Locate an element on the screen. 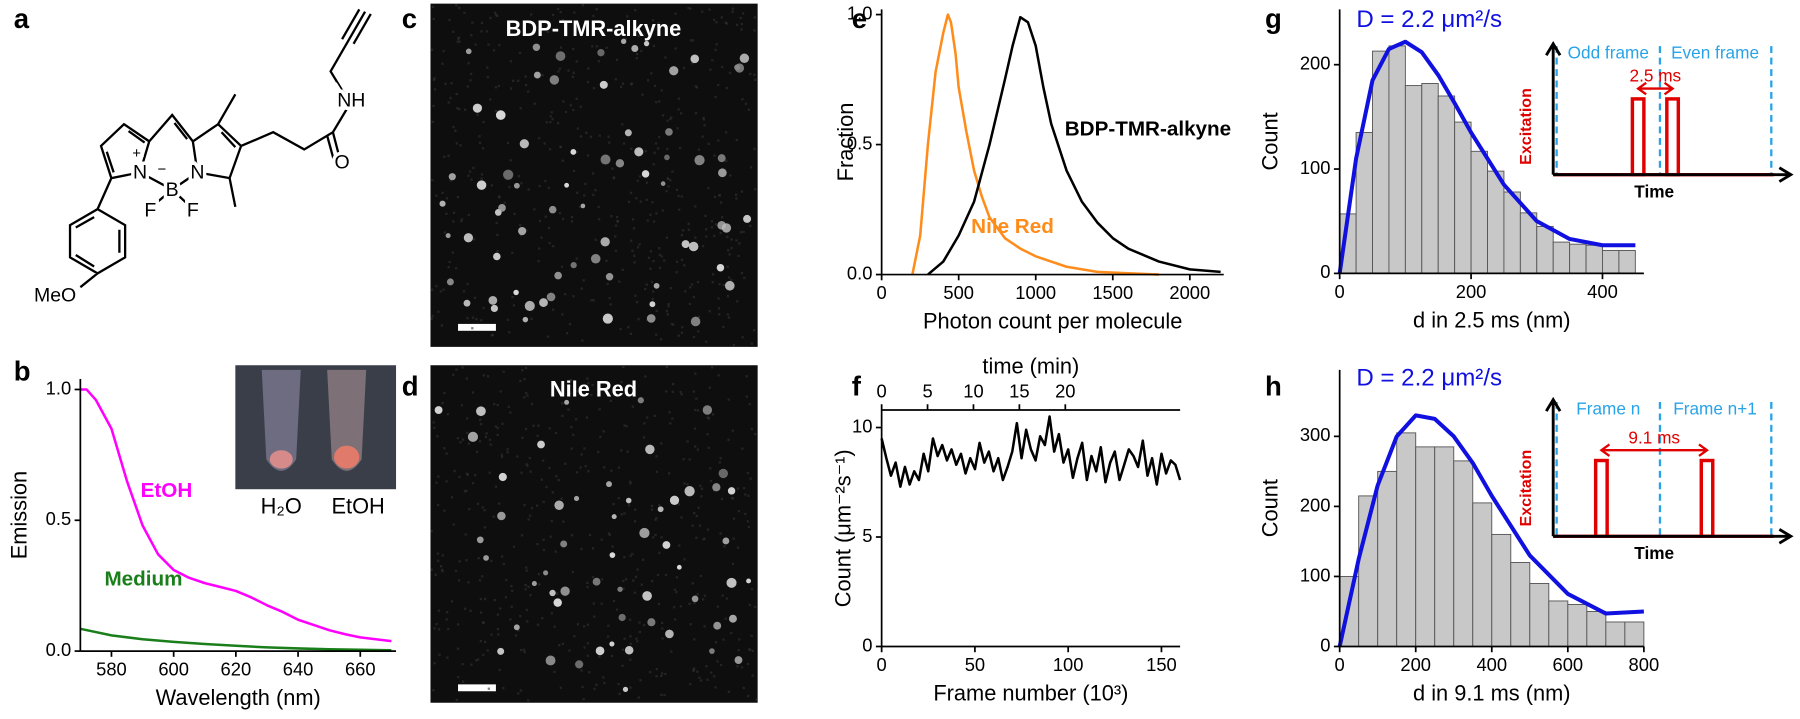  axis-arrow is located at coordinates (1669, 470).